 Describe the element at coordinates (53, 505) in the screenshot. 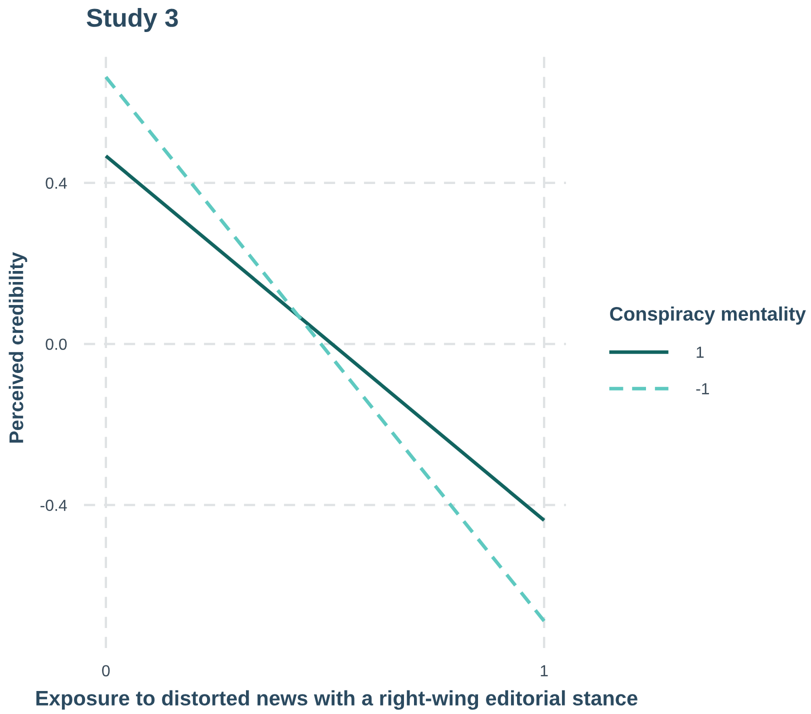

I see `y-tick-label: -0.4` at that location.